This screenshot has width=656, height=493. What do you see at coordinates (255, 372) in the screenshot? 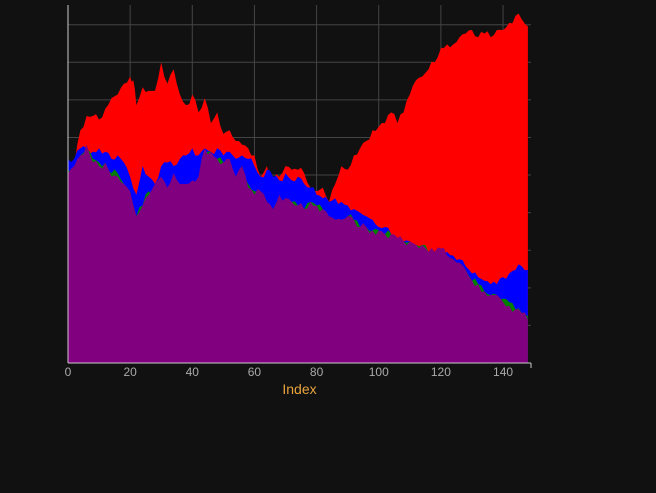
I see `x-tick-label: 60` at bounding box center [255, 372].